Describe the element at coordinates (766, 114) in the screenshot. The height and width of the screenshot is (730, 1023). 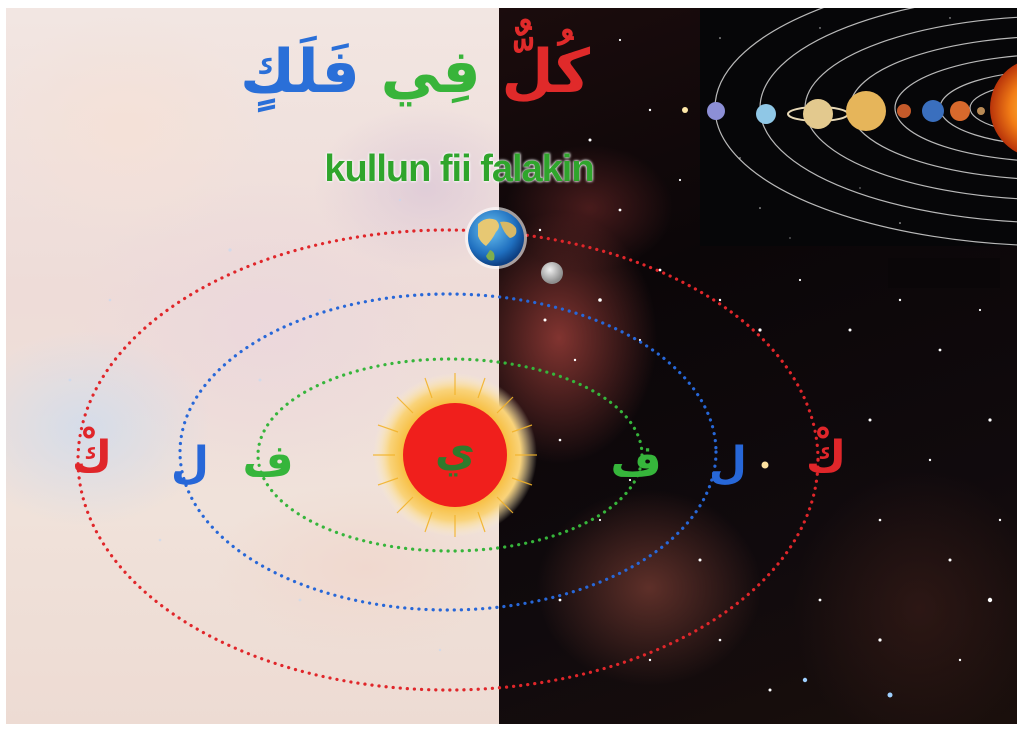
I see `uranus-icon` at that location.